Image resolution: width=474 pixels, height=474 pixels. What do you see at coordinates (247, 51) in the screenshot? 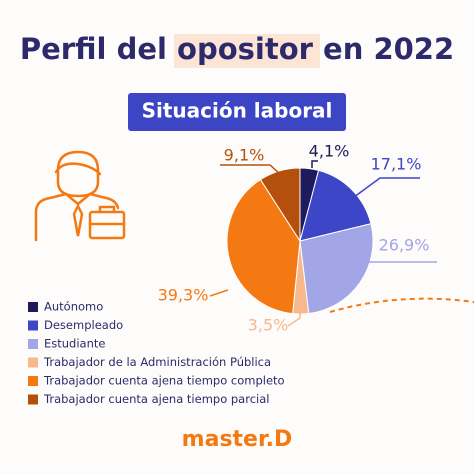
I see `title-highlight` at bounding box center [247, 51].